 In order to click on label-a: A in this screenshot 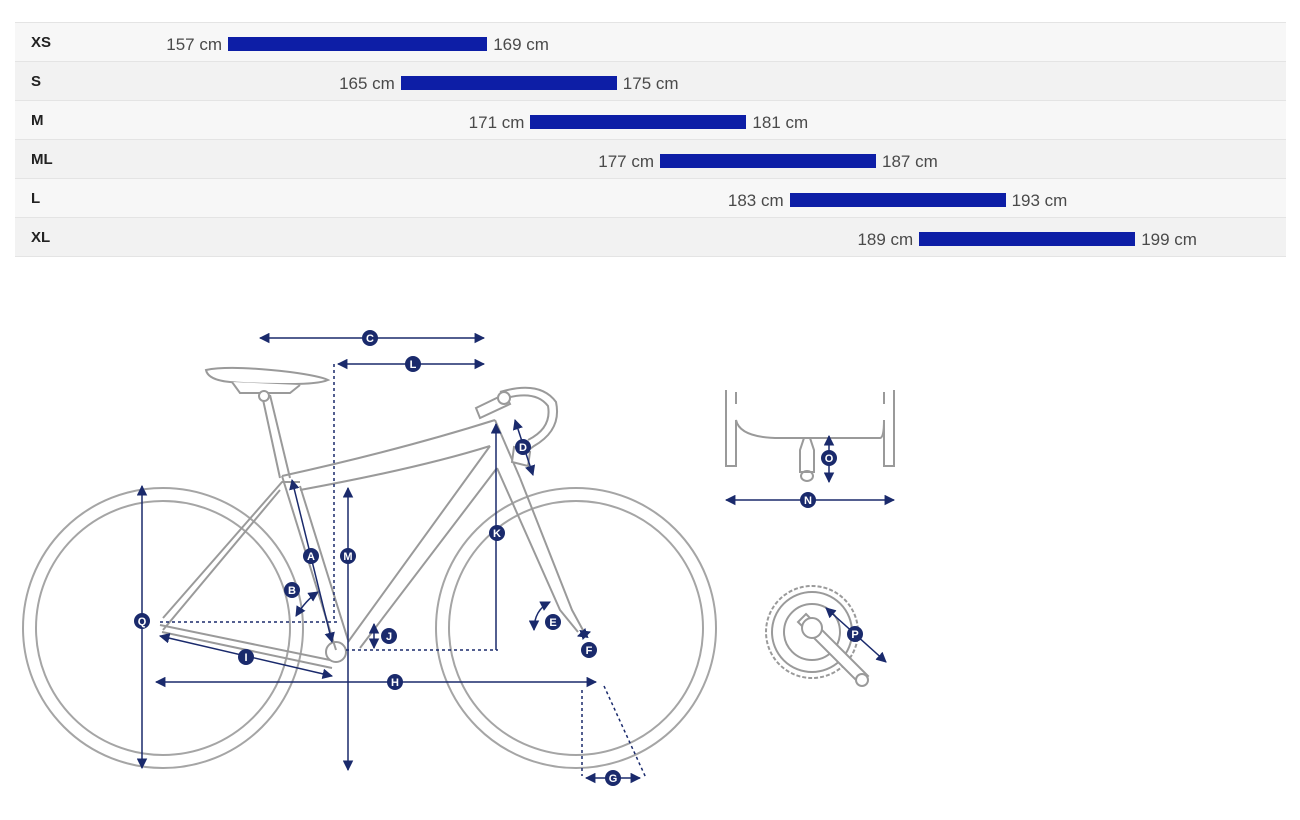, I will do `click(311, 556)`.